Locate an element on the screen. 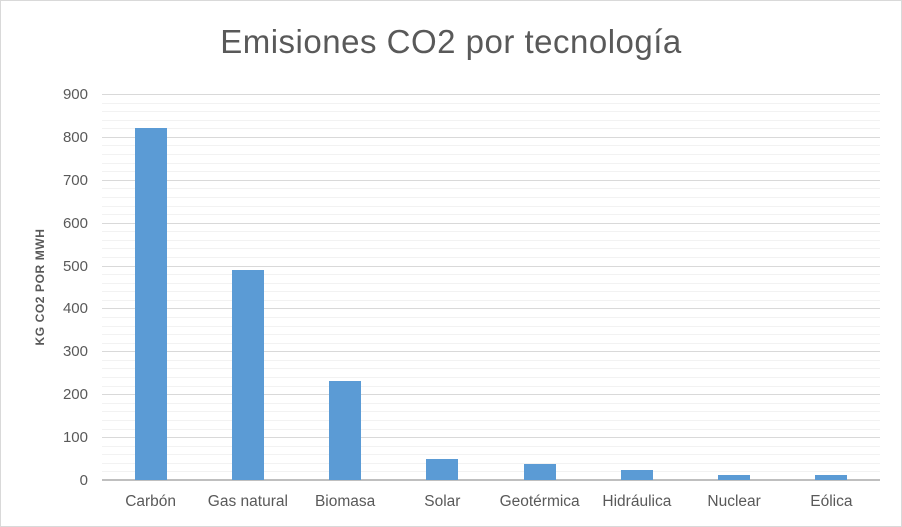 The width and height of the screenshot is (902, 527). x-tick-label: Solar is located at coordinates (442, 501).